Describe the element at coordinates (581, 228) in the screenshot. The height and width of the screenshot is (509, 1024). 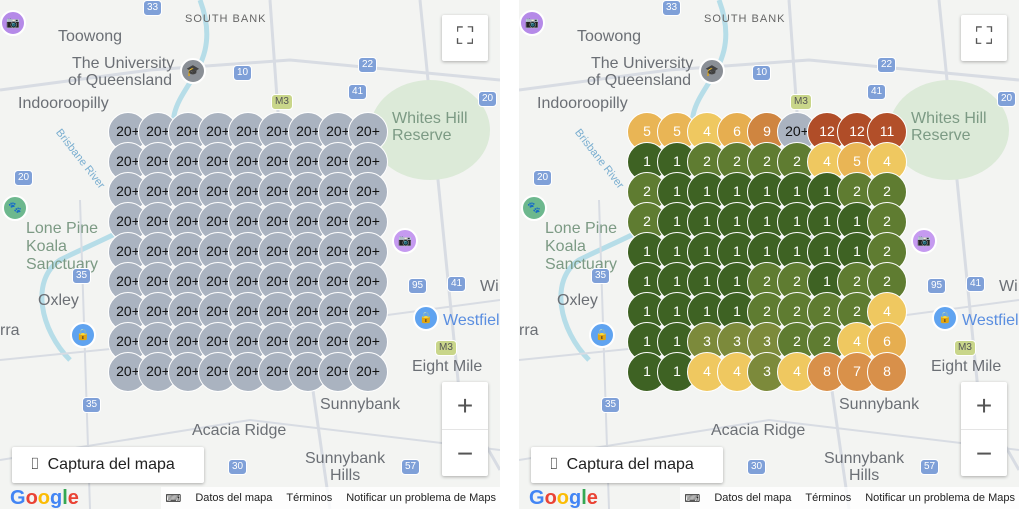
I see `label-lone-pine: Lone Pine` at that location.